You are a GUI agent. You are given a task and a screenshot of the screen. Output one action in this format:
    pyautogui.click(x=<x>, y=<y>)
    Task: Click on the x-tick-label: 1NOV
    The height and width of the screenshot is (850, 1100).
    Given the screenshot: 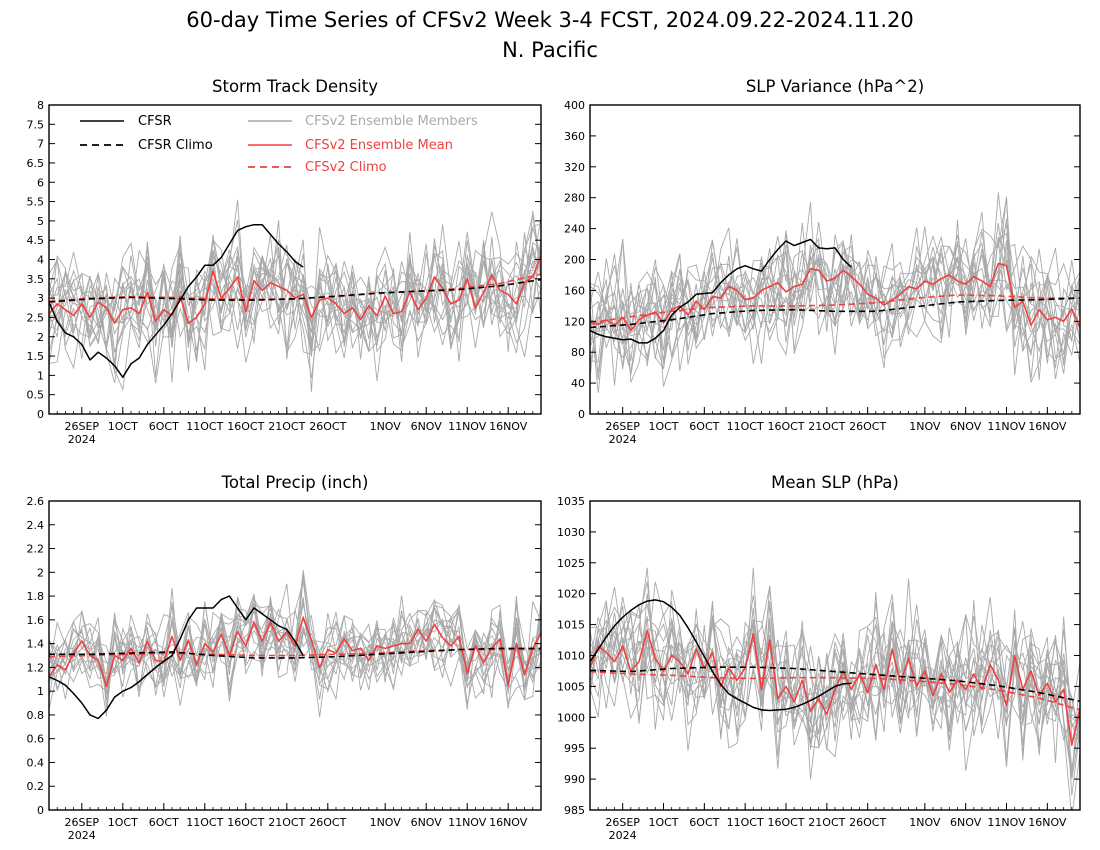 What is the action you would take?
    pyautogui.click(x=925, y=822)
    